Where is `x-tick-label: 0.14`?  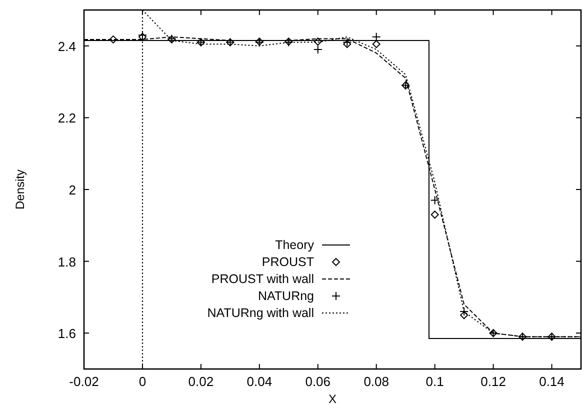 x-tick-label: 0.14 is located at coordinates (551, 381).